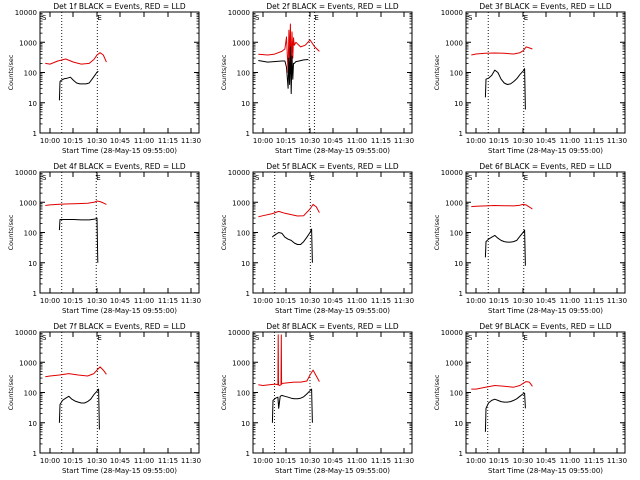 The width and height of the screenshot is (640, 480). I want to click on panel-title: Det 6f BLACK = Events, RED = LLD, so click(545, 166).